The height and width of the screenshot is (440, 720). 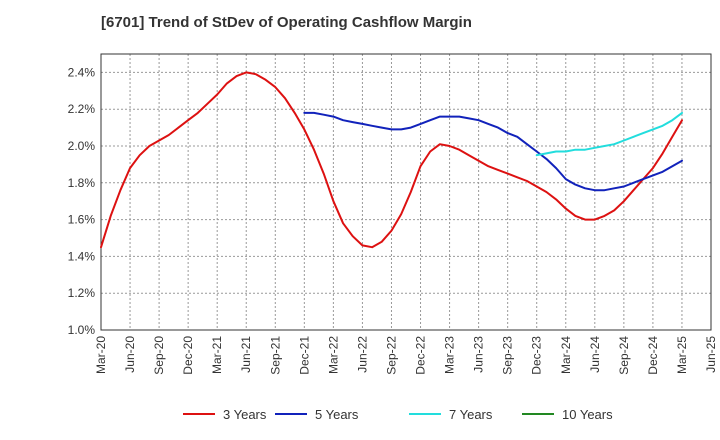 I want to click on x-tick-label: Mar-25, so click(x=682, y=355).